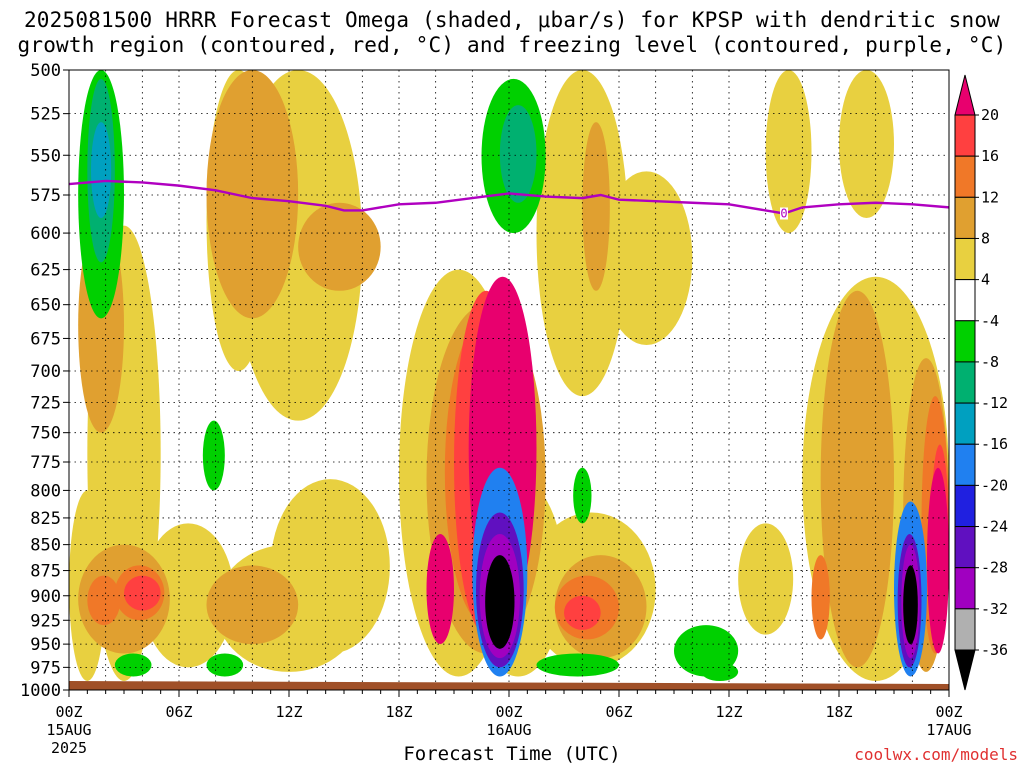 The image size is (1024, 768). What do you see at coordinates (728, 712) in the screenshot?
I see `x-tick-label-36: 12Z` at bounding box center [728, 712].